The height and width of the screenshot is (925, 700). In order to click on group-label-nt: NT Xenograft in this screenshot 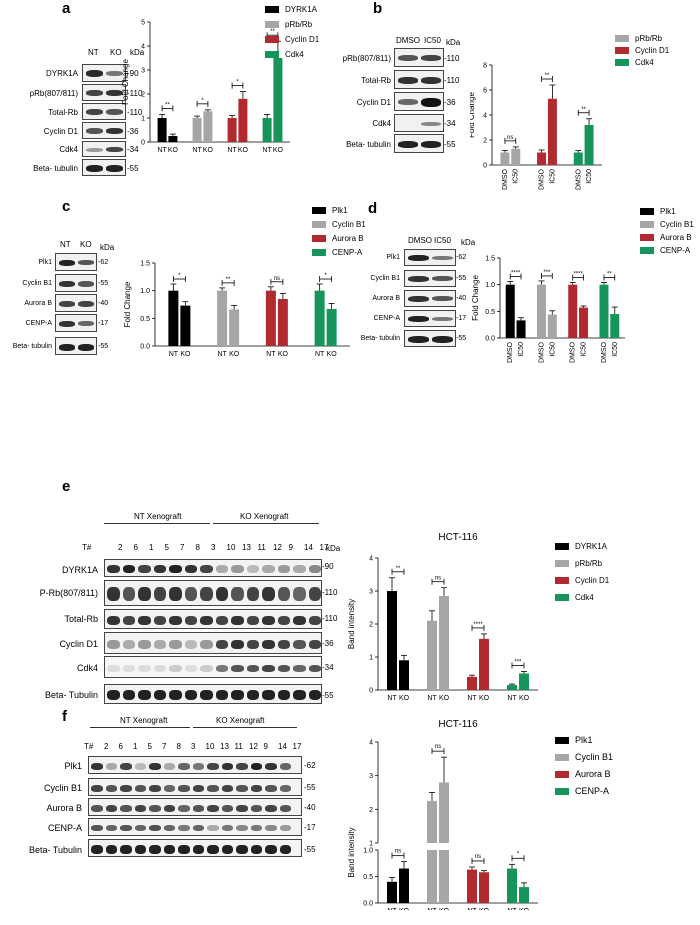, I will do `click(158, 516)`.